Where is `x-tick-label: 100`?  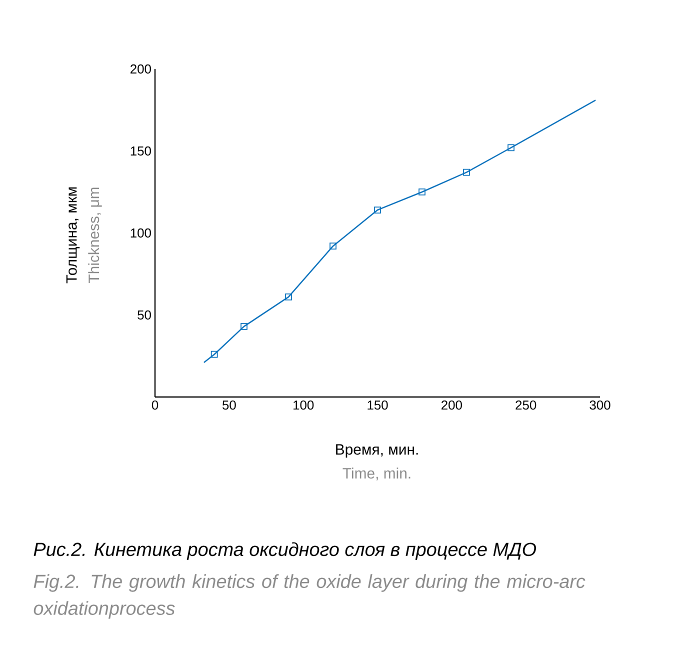
x-tick-label: 100 is located at coordinates (304, 405).